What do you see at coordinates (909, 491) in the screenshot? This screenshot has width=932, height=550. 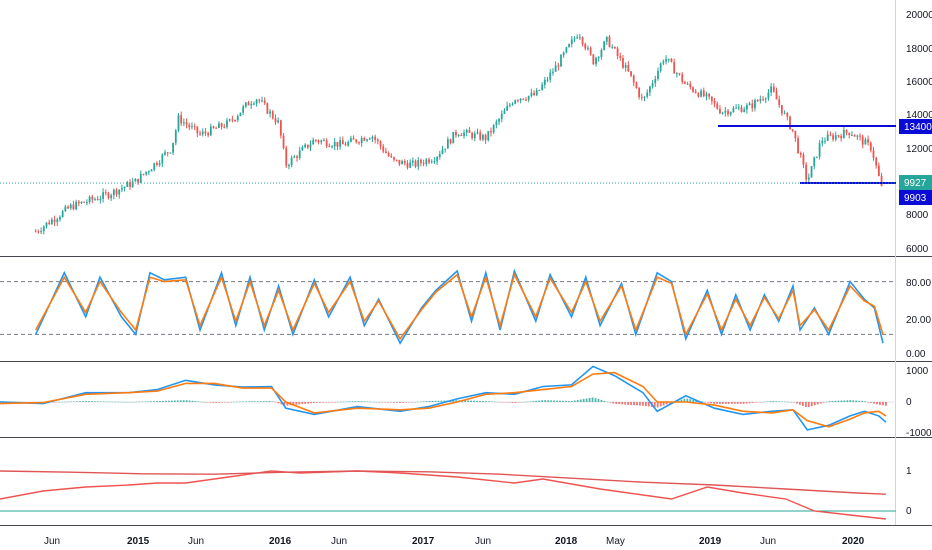 I see `indicator-axis: 1 0` at bounding box center [909, 491].